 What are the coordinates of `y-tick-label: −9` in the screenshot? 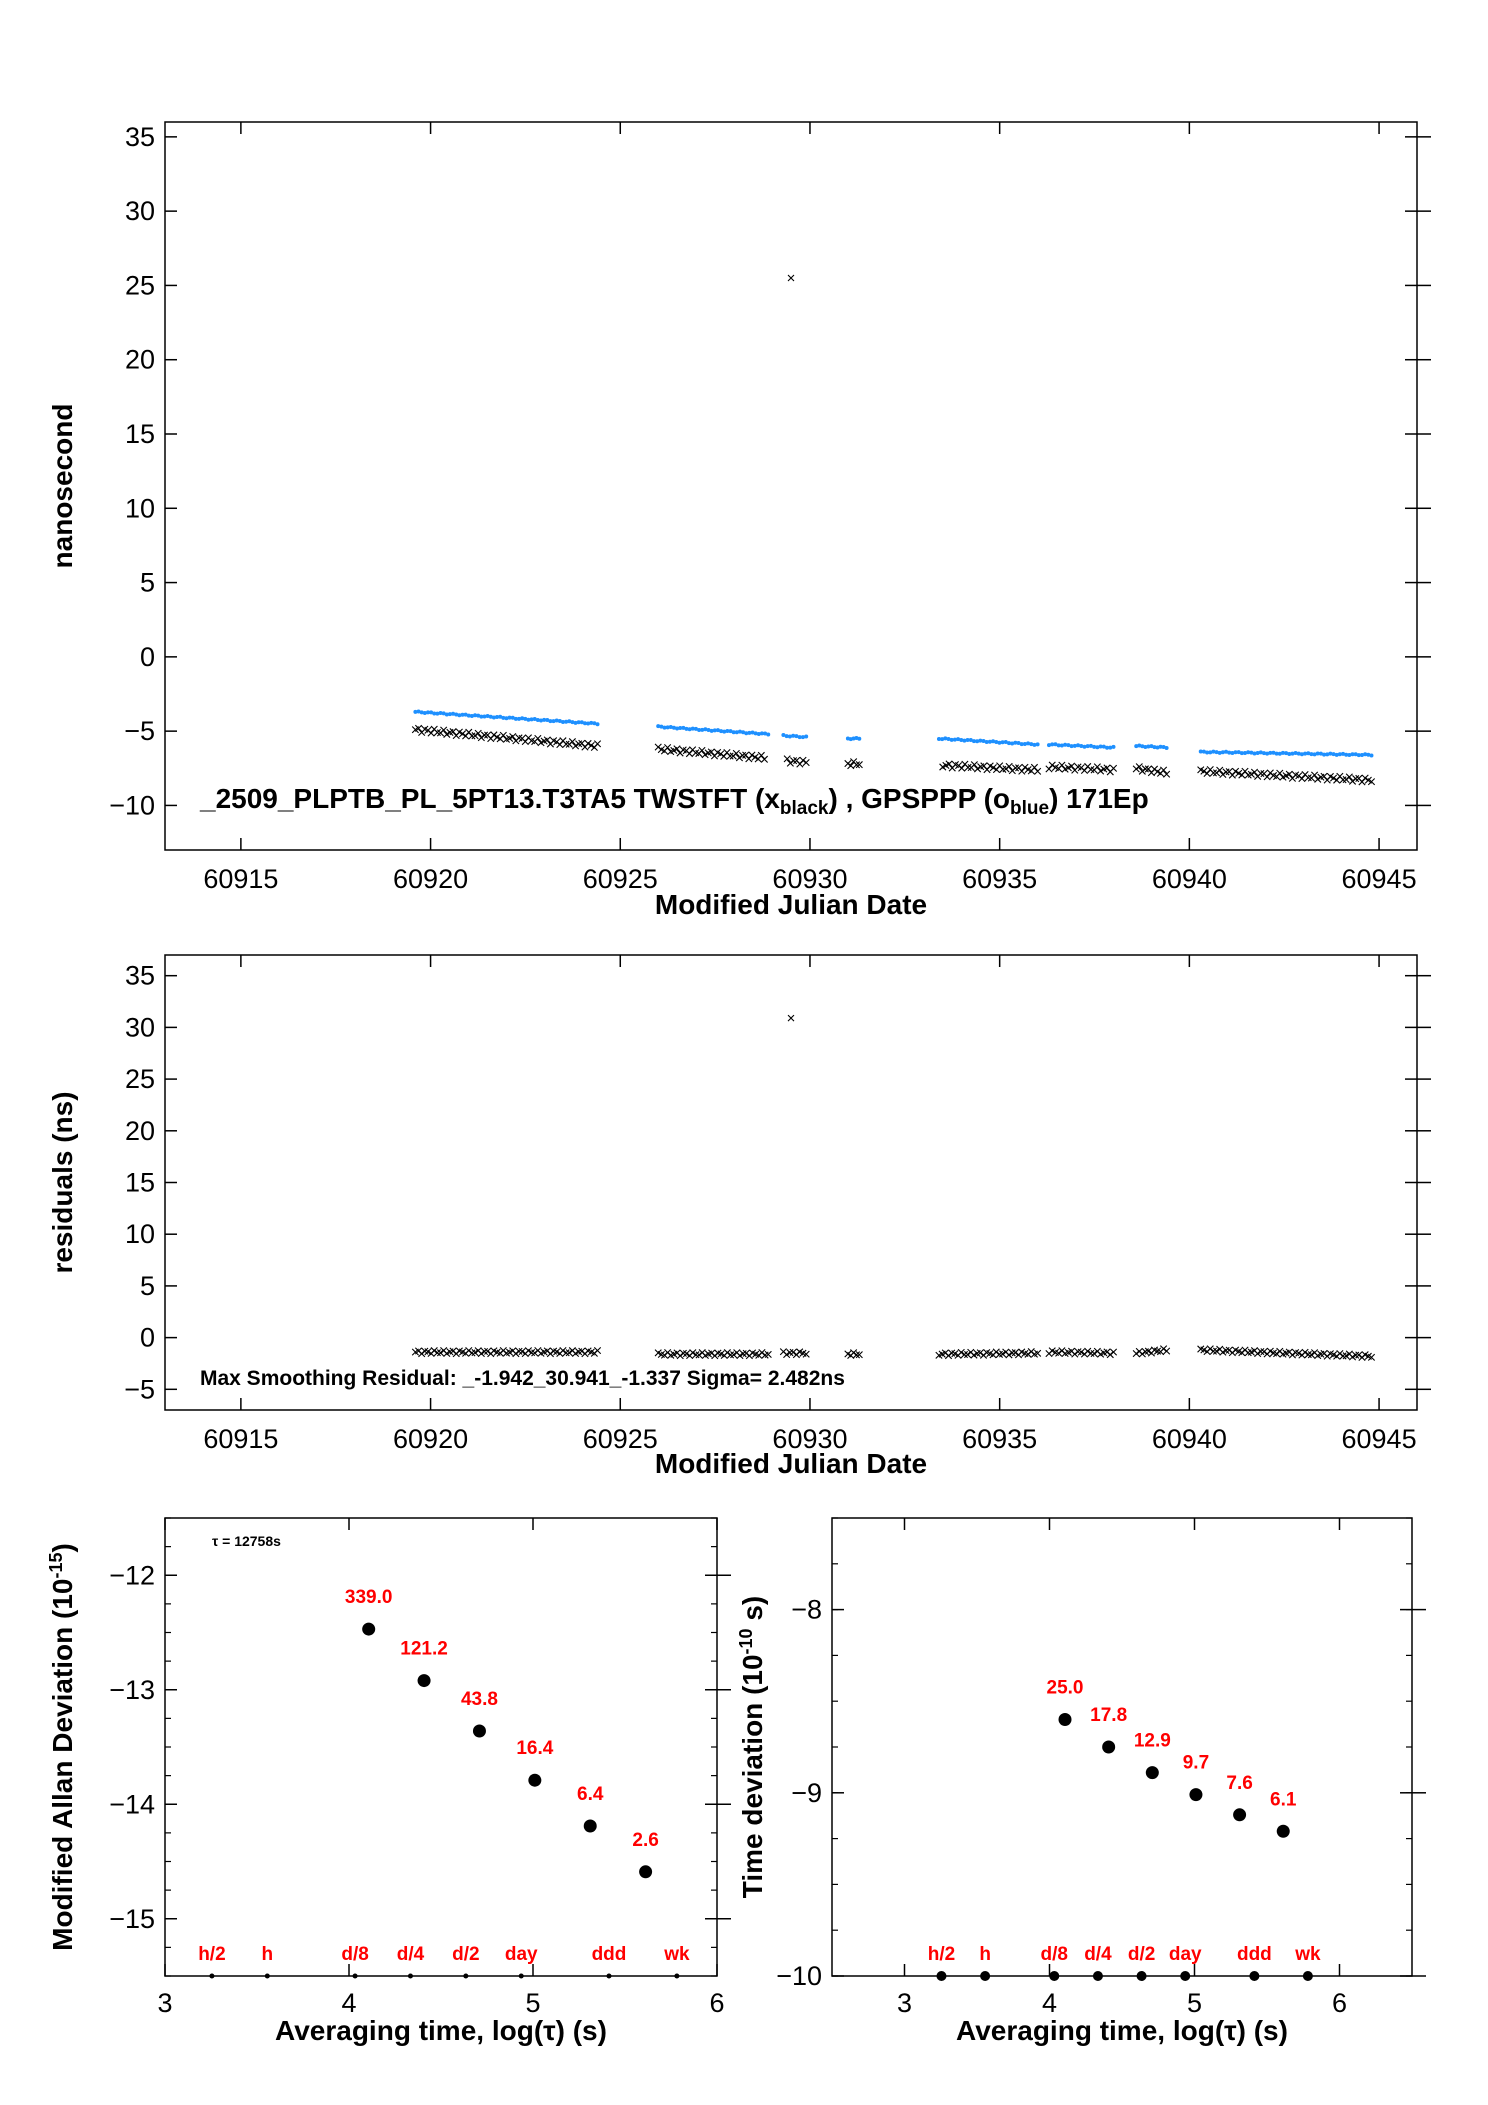 It's located at (806, 1793).